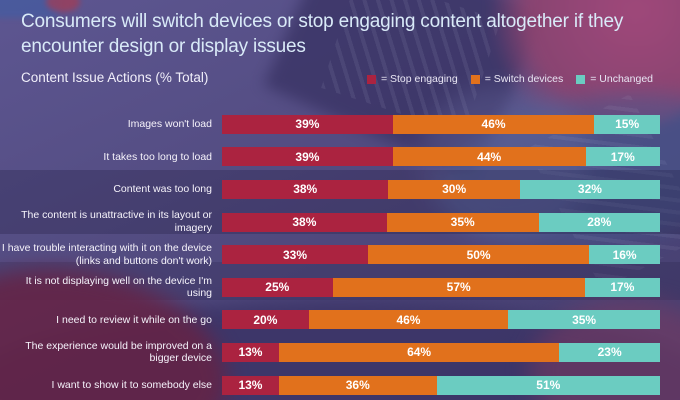 The height and width of the screenshot is (400, 680). I want to click on row-label: It takes too long to load, so click(157, 156).